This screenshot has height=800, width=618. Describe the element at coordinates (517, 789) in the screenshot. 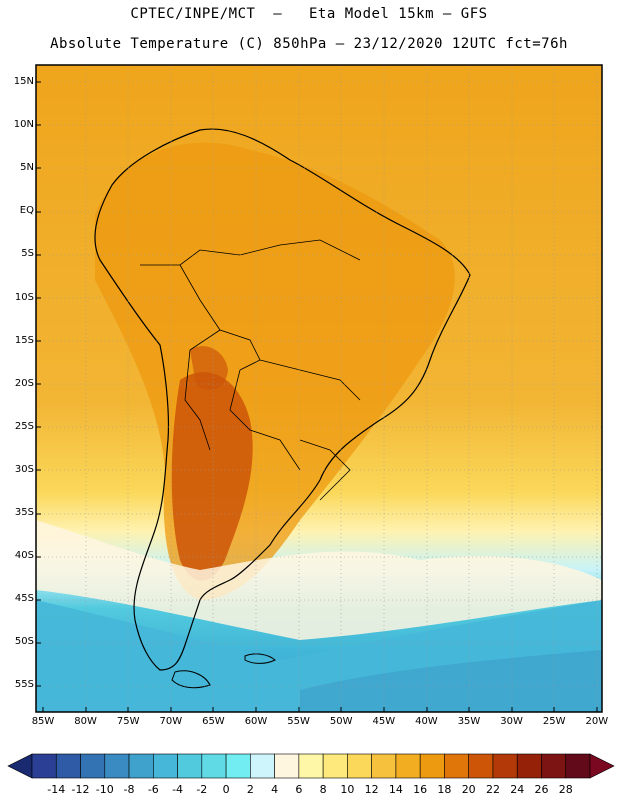

I see `colorbar-label: 24` at that location.